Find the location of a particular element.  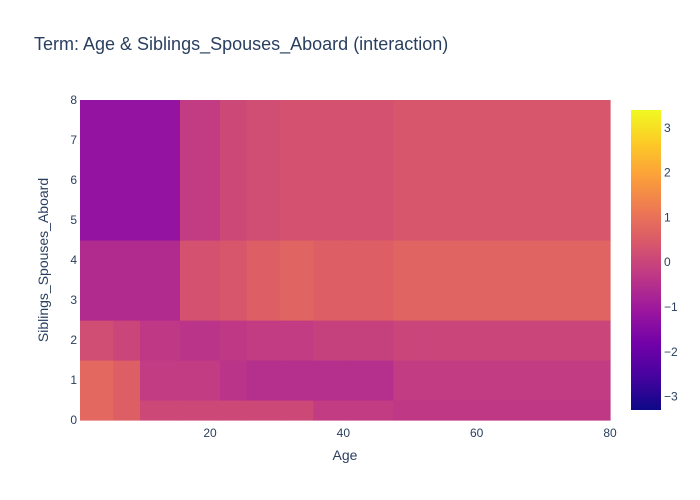

y-tick-label: 8 is located at coordinates (73, 100).